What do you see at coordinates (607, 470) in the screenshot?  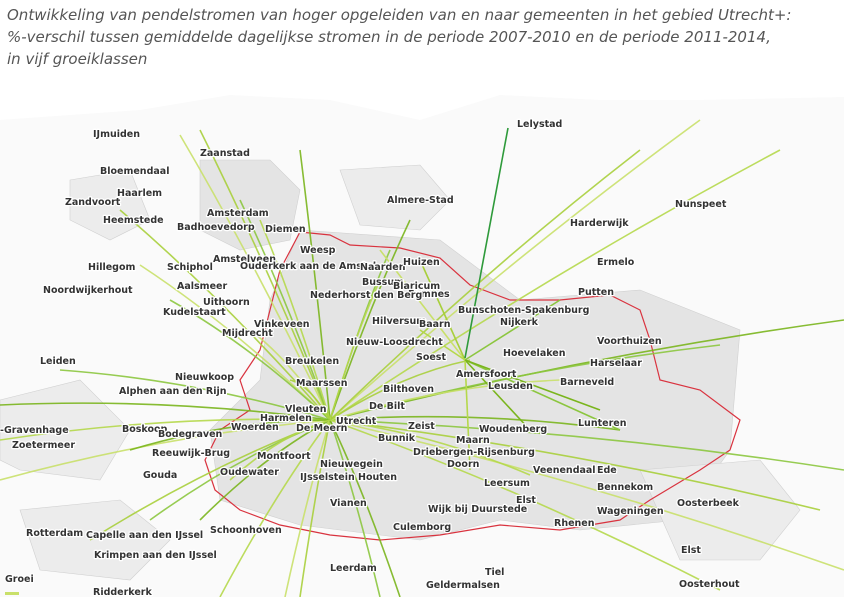 I see `place-label: Ede` at bounding box center [607, 470].